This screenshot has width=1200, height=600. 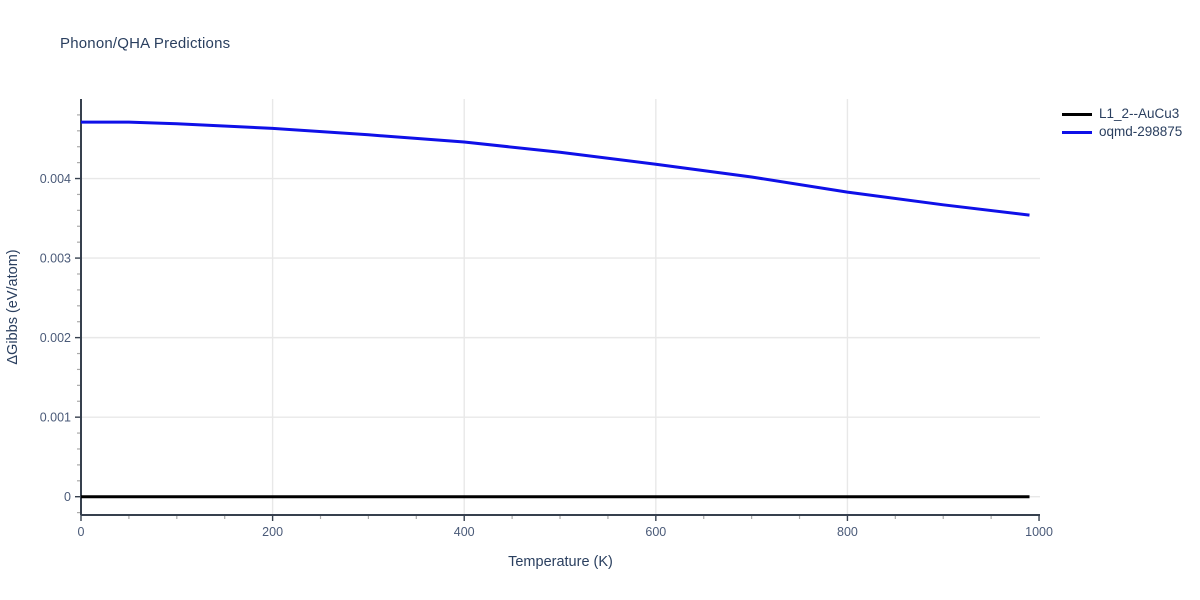 I want to click on y-tick-label: 0.004, so click(x=55, y=179).